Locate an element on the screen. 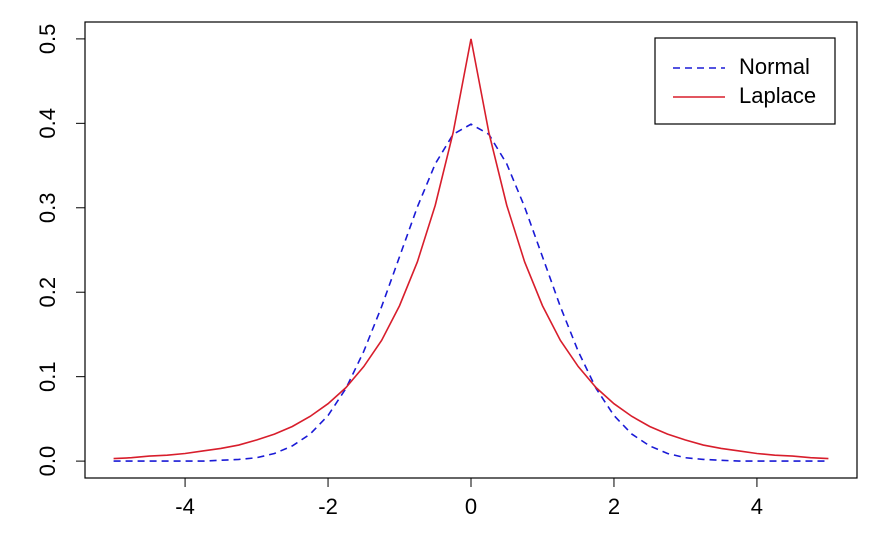 The width and height of the screenshot is (875, 553). y-tick-label: 0.2 is located at coordinates (47, 292).